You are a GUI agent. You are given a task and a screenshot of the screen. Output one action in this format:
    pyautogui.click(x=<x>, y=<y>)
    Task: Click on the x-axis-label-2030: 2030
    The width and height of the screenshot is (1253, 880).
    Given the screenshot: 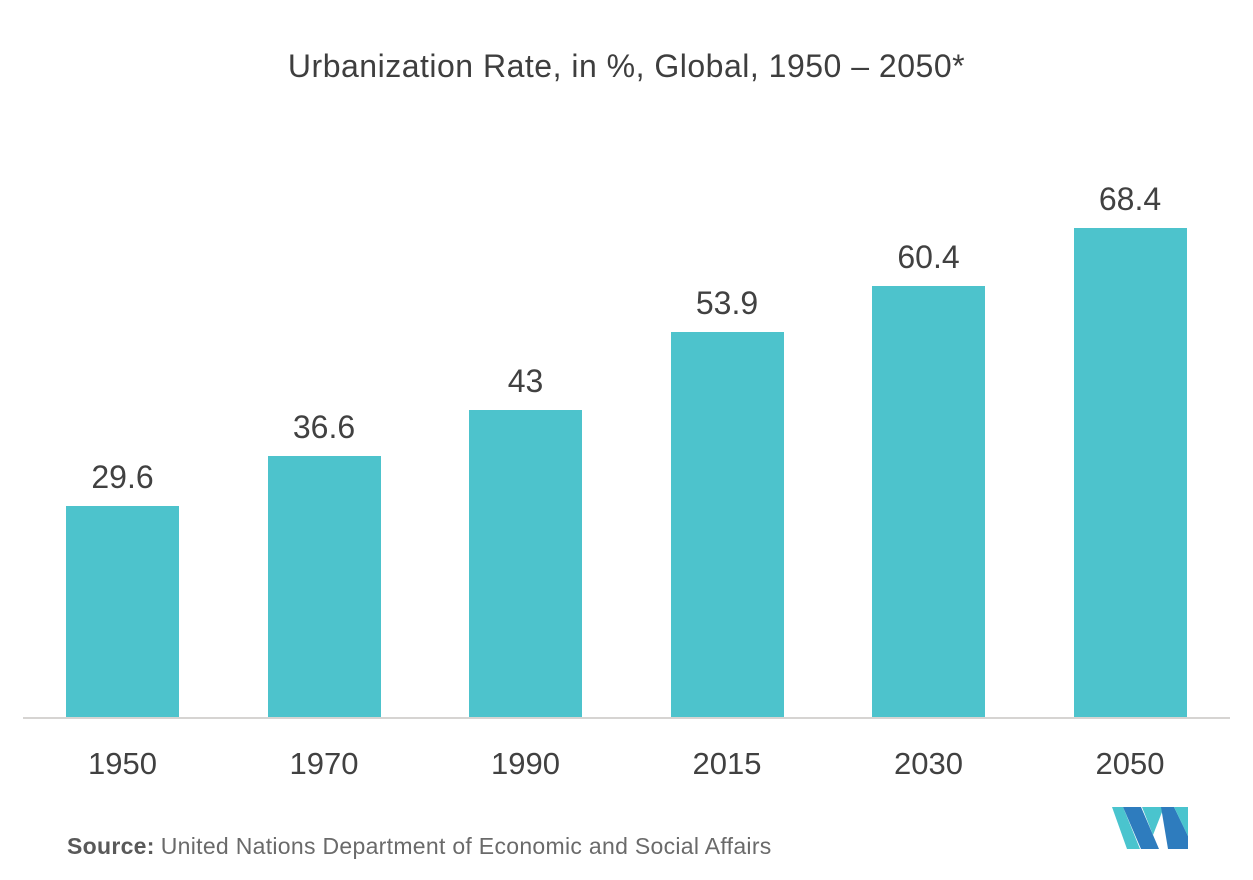 What is the action you would take?
    pyautogui.click(x=928, y=763)
    